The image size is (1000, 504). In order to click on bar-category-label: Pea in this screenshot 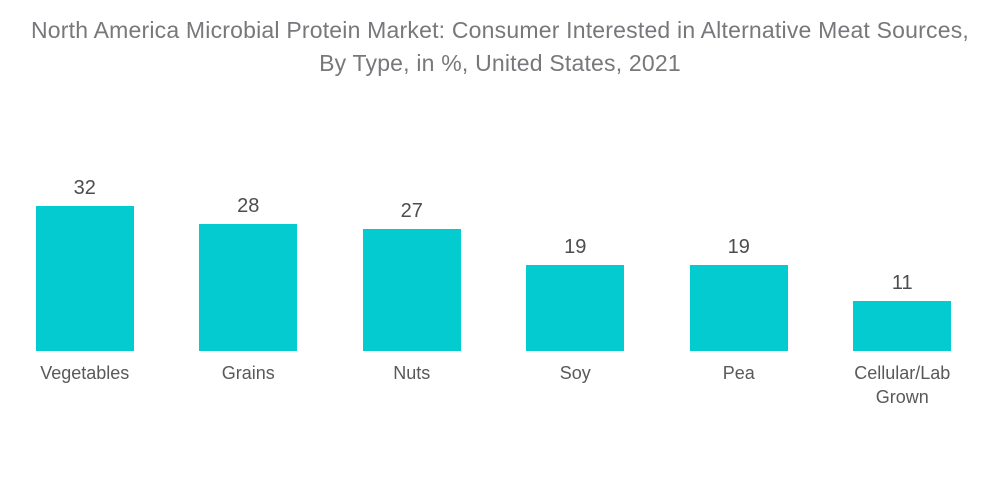, I will do `click(738, 373)`.